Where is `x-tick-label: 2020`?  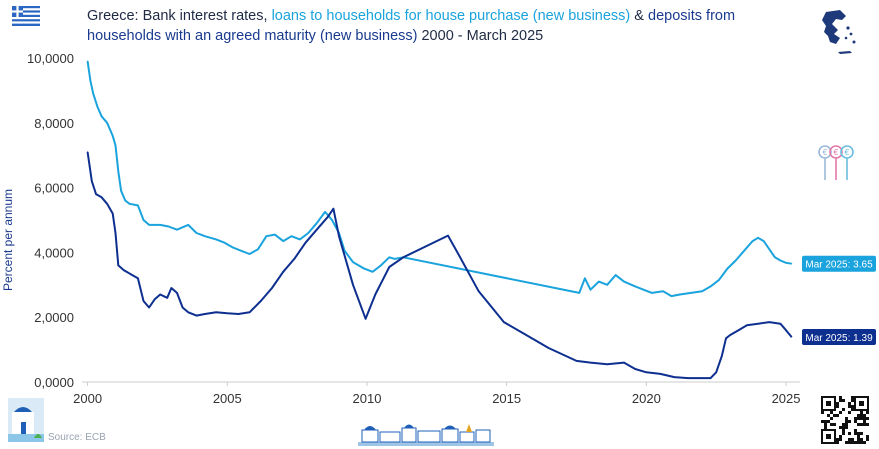 x-tick-label: 2020 is located at coordinates (646, 398).